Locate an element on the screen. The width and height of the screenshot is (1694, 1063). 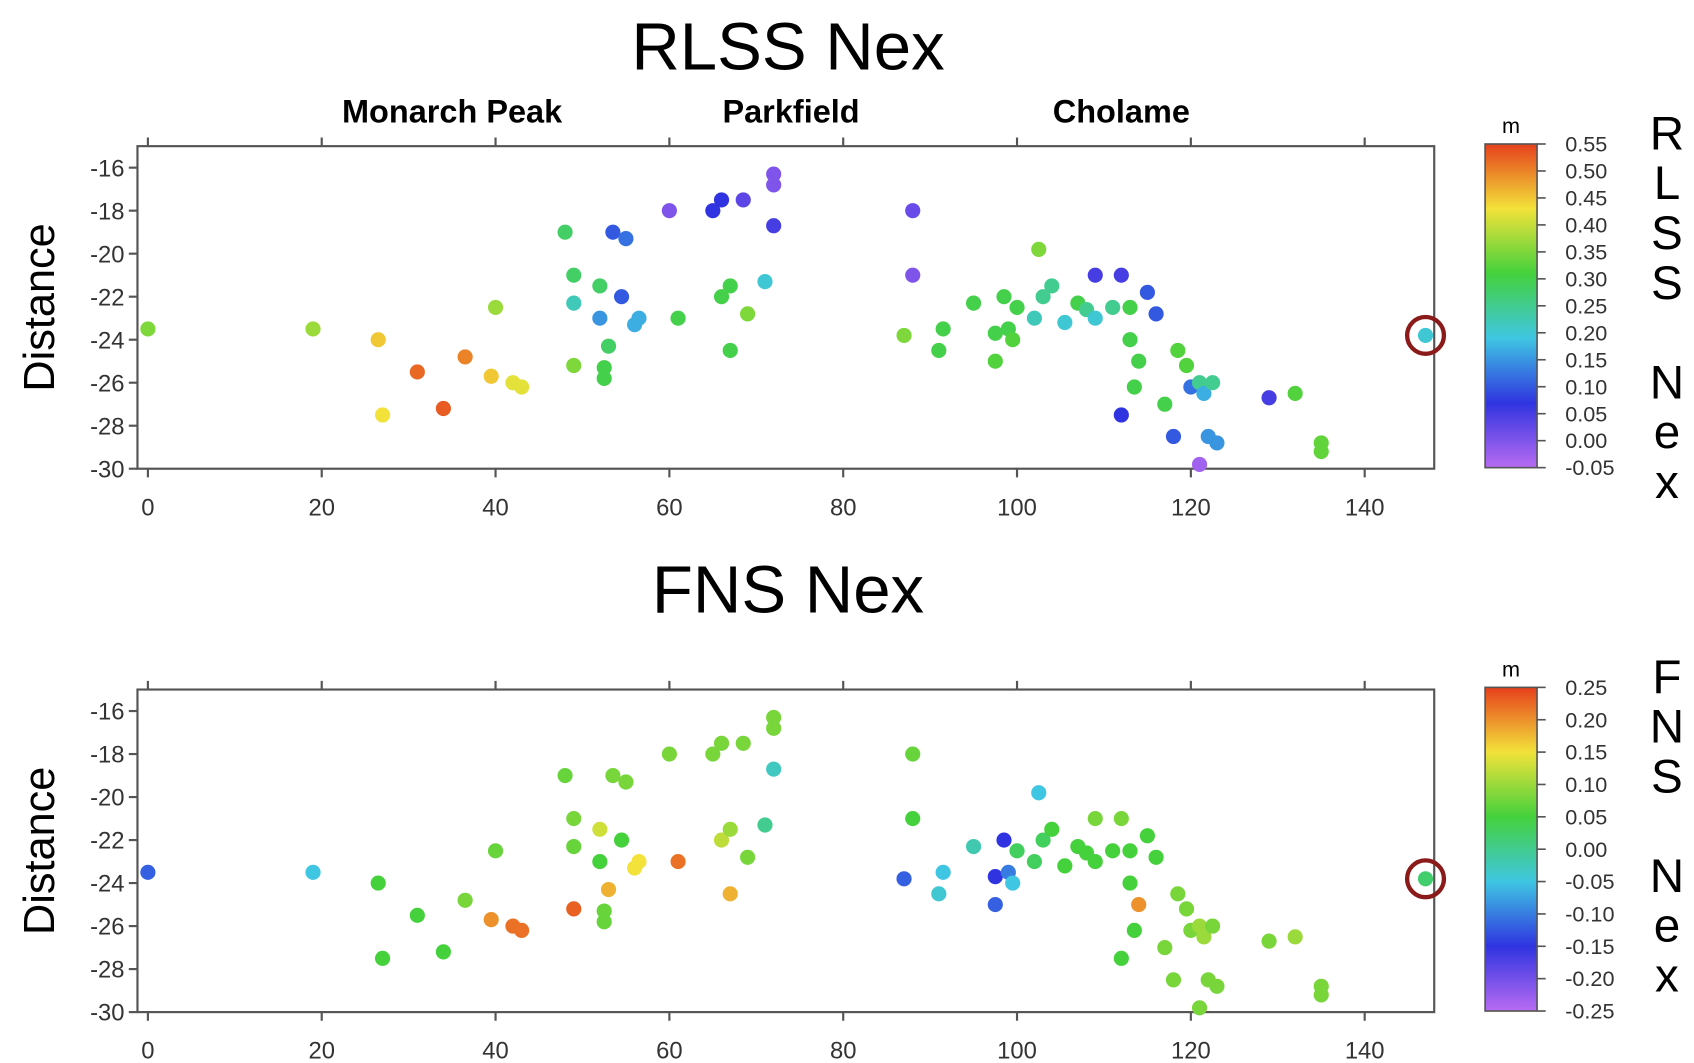
colorbar-tick-label: 0.05 is located at coordinates (1586, 413).